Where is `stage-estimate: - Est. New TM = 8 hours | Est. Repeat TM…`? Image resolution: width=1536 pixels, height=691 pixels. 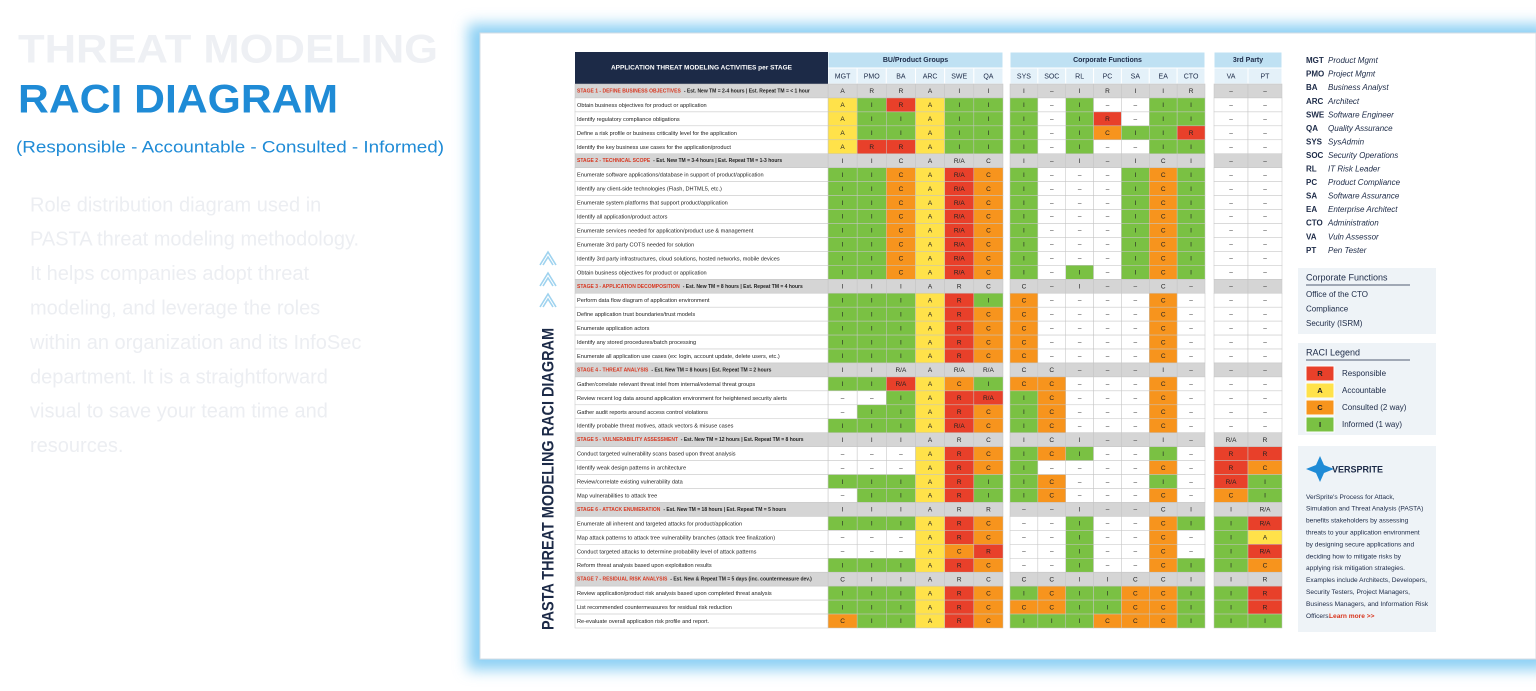 stage-estimate: - Est. New TM = 8 hours | Est. Repeat TM… is located at coordinates (743, 287).